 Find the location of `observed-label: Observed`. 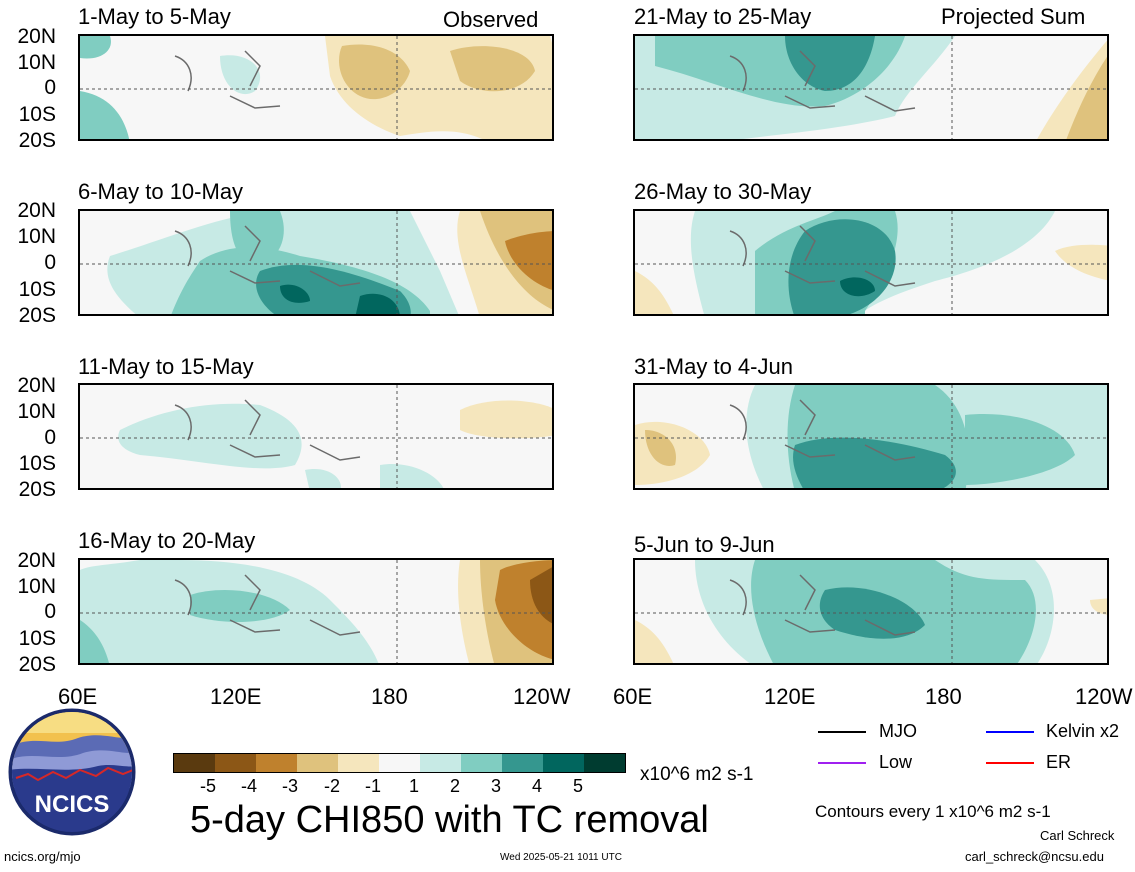

observed-label: Observed is located at coordinates (491, 19).